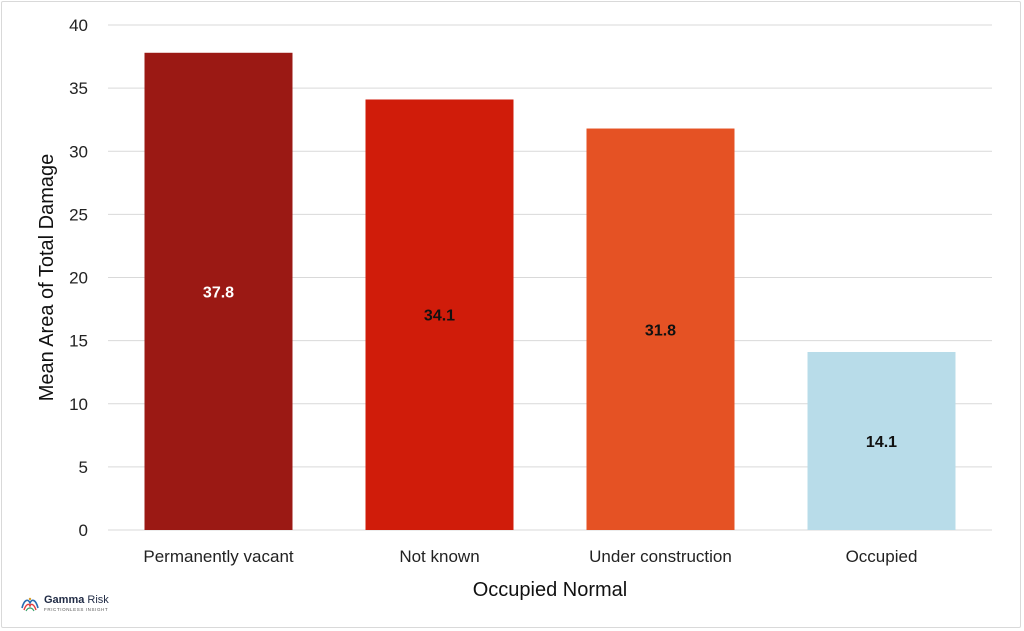 Image resolution: width=1024 pixels, height=631 pixels. I want to click on y-tick-label: 20, so click(78, 278).